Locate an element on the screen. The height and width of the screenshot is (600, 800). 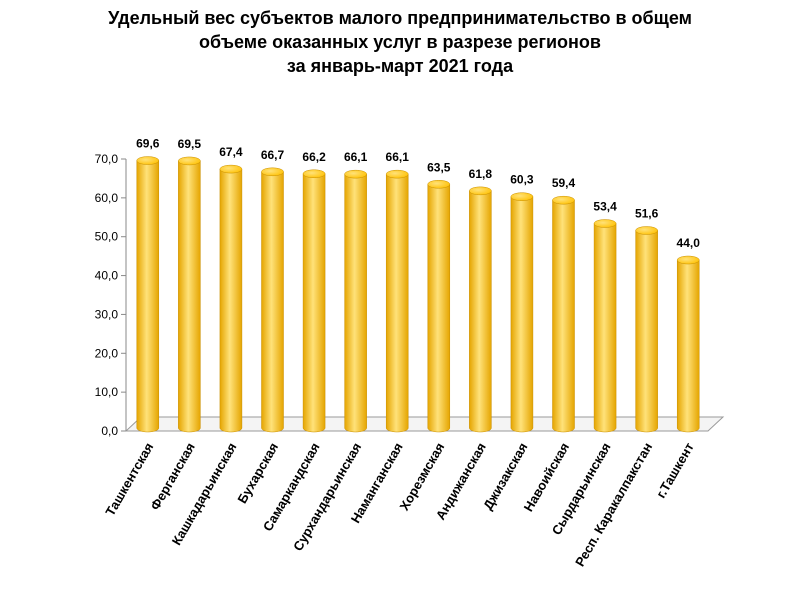
chart-floor is located at coordinates (424, 424).